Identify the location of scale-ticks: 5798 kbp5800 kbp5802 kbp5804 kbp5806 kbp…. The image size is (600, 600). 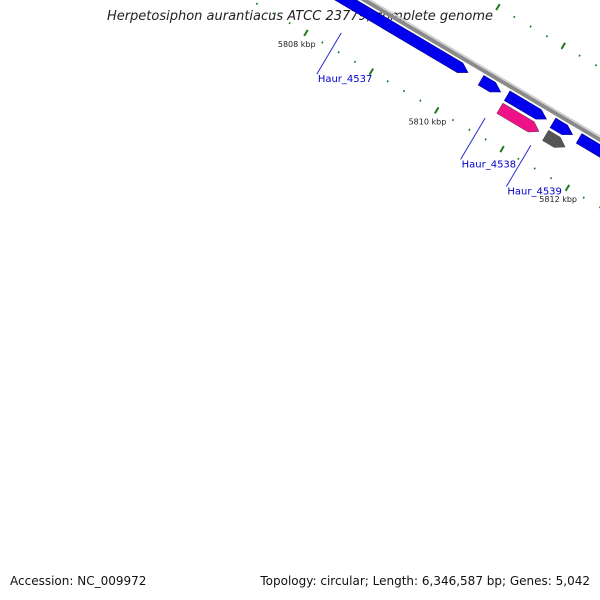
(427, 122).